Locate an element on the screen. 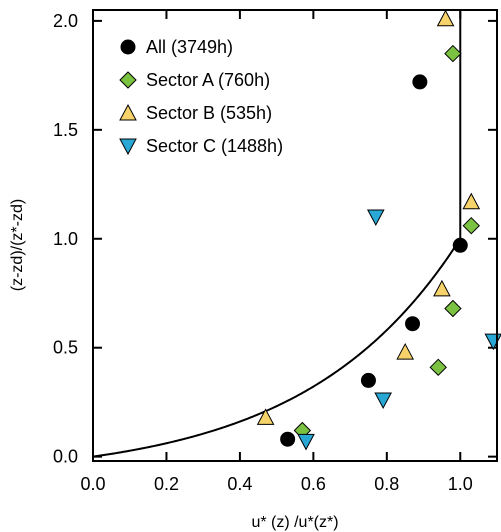  x-tick-label: 0.4 is located at coordinates (239, 484).